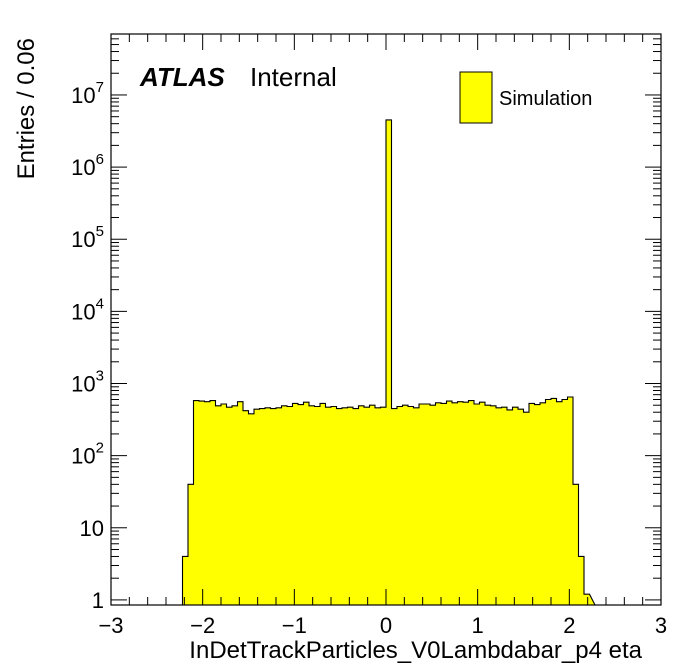  Describe the element at coordinates (110, 625) in the screenshot. I see `x-tick-label: −3` at that location.